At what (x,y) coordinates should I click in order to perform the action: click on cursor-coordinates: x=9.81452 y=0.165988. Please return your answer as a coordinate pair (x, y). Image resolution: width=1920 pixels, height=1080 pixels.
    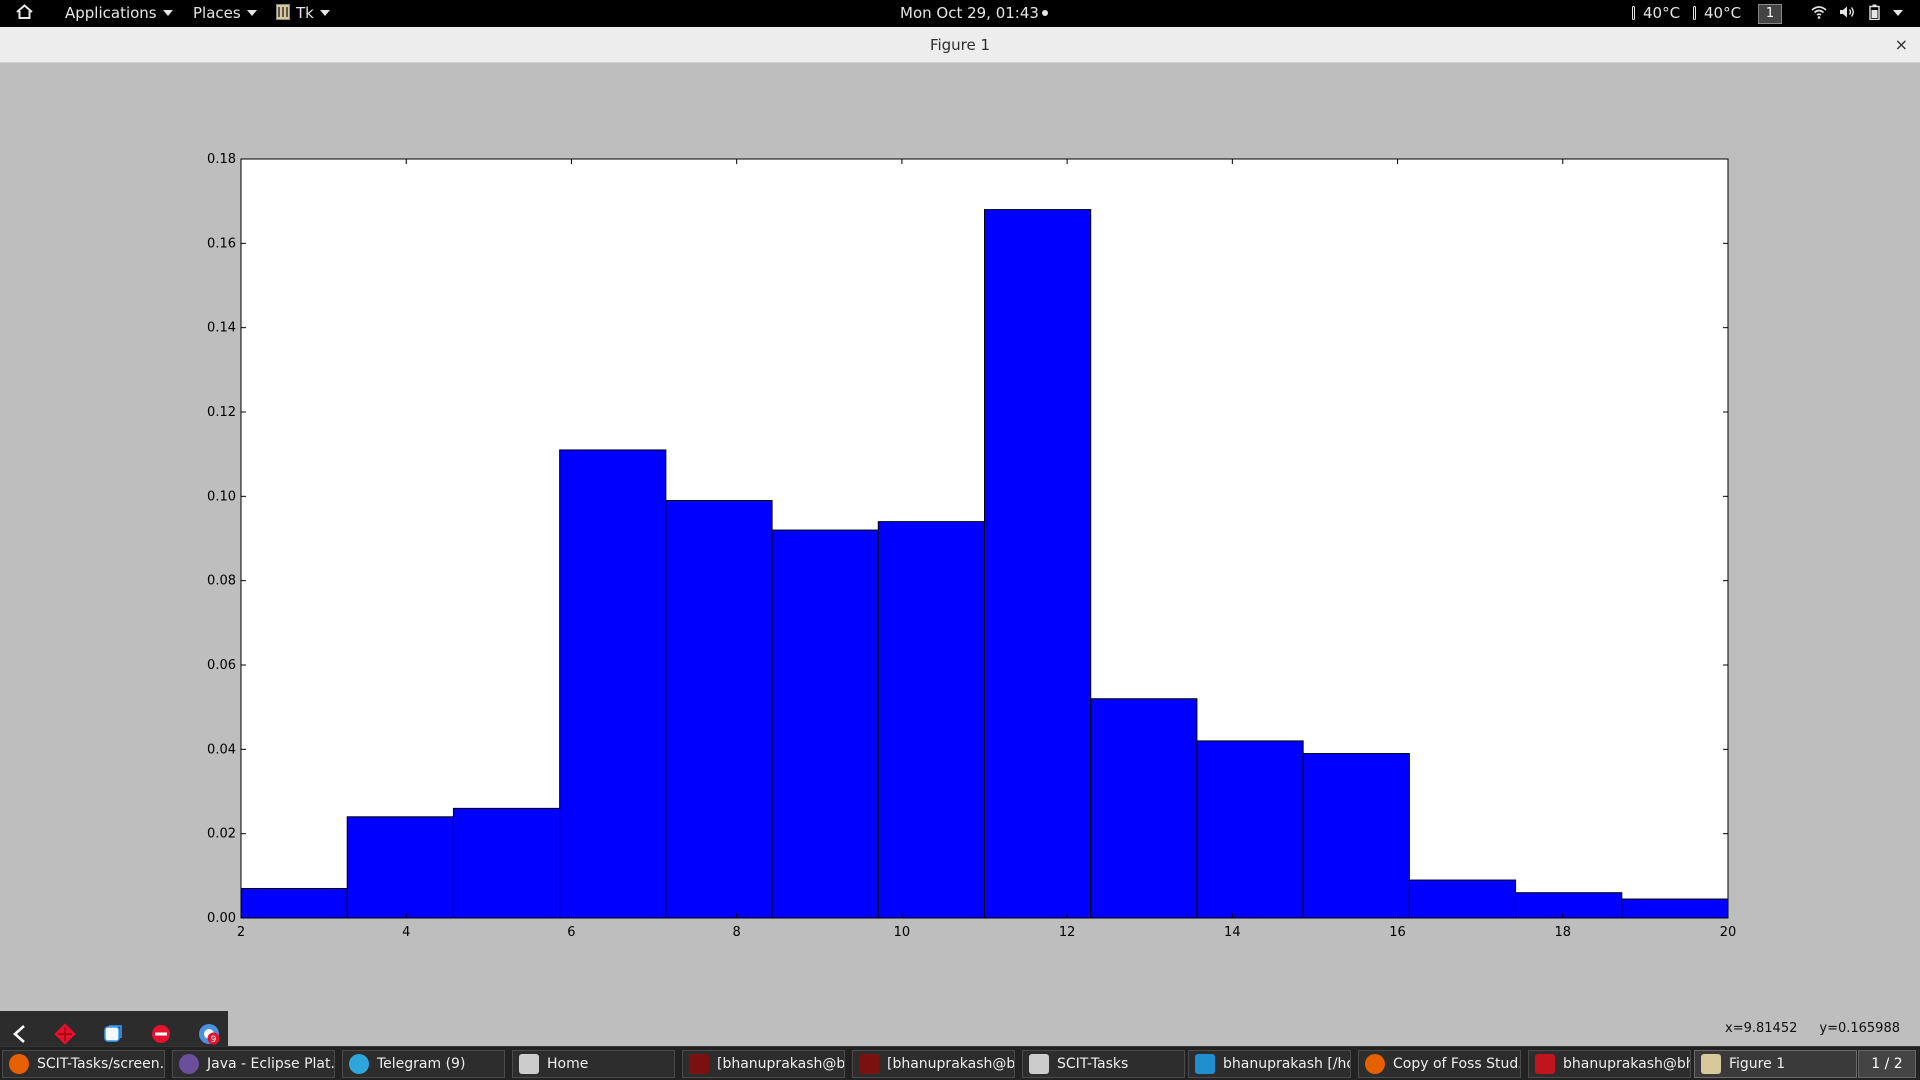
    Looking at the image, I should click on (1801, 1028).